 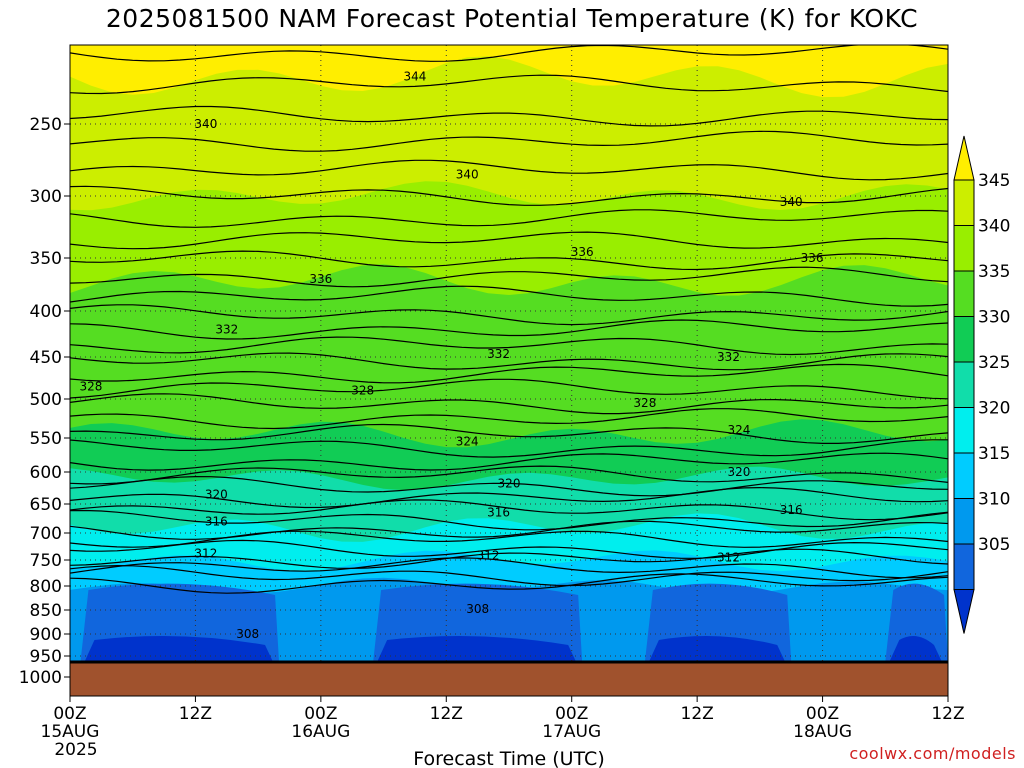 What do you see at coordinates (414, 77) in the screenshot?
I see `contour-label: 344` at bounding box center [414, 77].